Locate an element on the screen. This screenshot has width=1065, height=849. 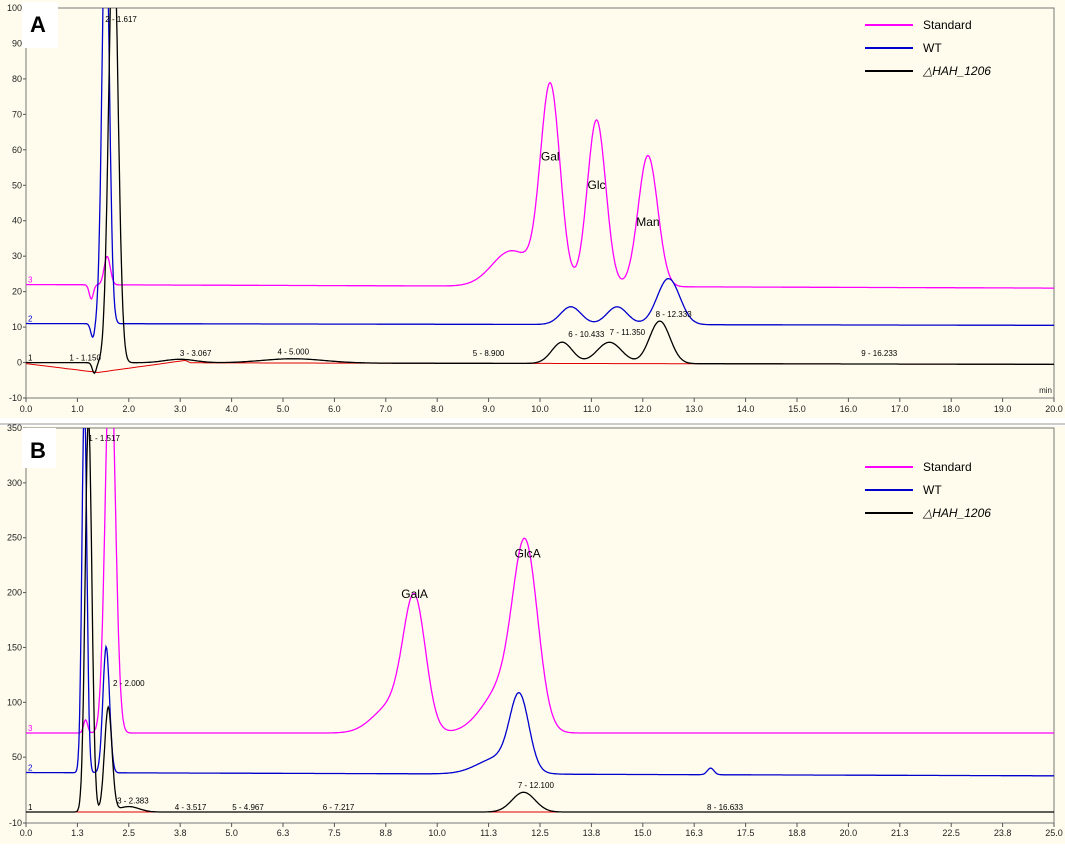
x-tick-label: 21.3 is located at coordinates (900, 833).